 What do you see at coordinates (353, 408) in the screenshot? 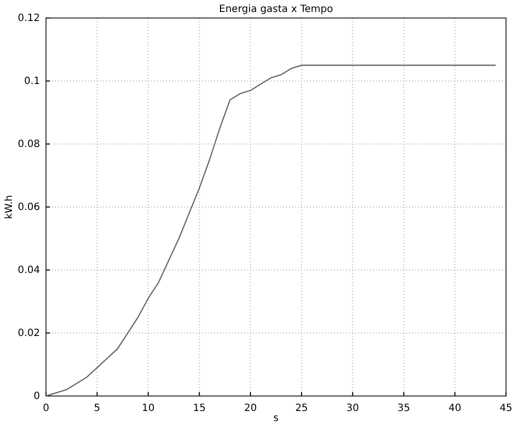
I see `x-tick-label: 30` at bounding box center [353, 408].